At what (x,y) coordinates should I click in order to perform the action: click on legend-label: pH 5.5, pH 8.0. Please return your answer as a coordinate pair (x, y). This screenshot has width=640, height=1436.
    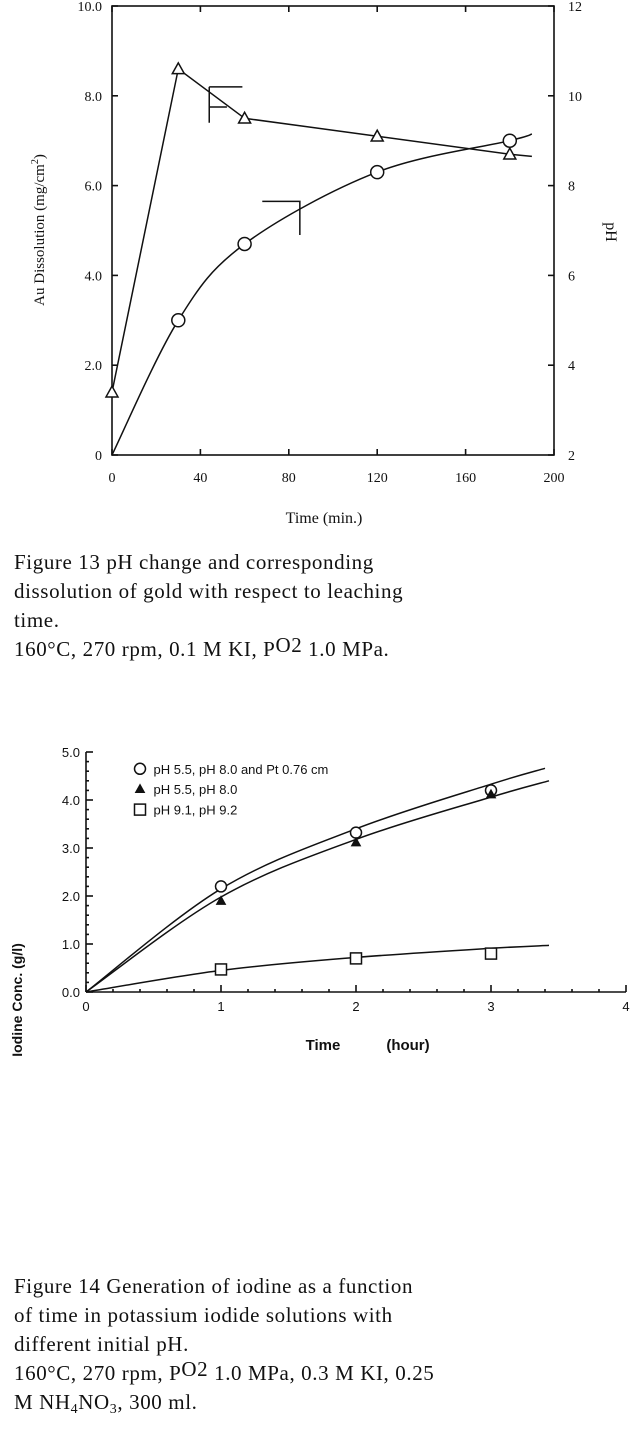
    Looking at the image, I should click on (196, 789).